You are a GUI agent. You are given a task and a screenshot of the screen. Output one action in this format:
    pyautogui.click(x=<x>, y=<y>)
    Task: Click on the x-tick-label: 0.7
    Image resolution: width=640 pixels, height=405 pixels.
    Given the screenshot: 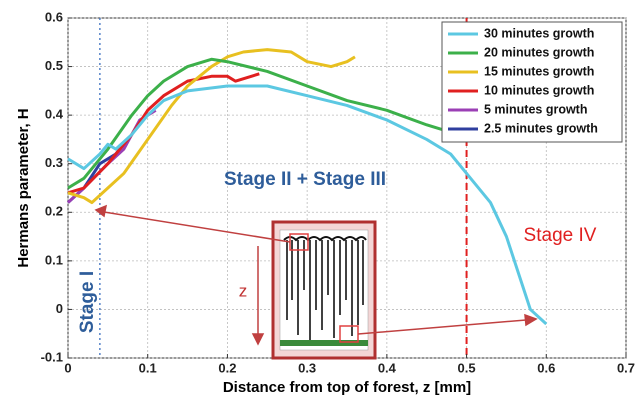 What is the action you would take?
    pyautogui.click(x=626, y=367)
    